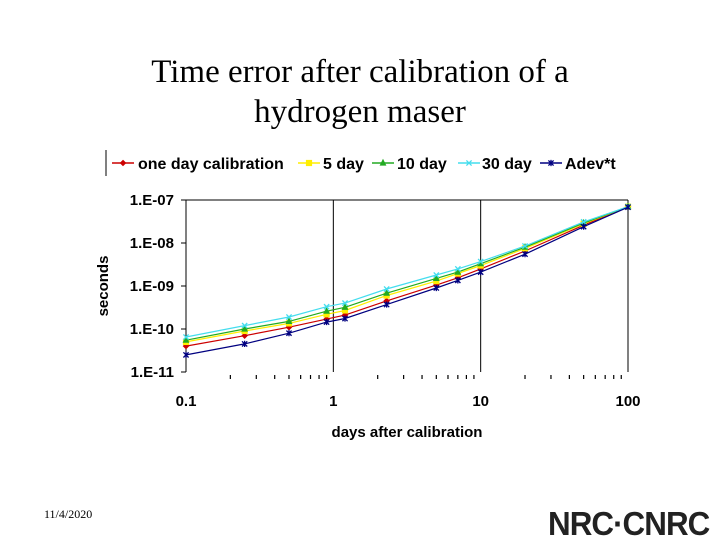  Describe the element at coordinates (343, 164) in the screenshot. I see `legend-label: 5 day` at that location.